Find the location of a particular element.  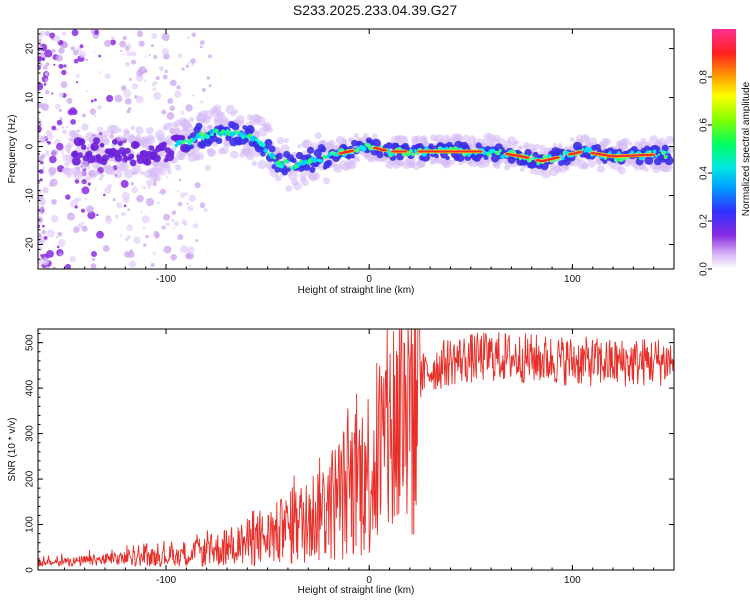

ridge-peak is located at coordinates (385, 150).